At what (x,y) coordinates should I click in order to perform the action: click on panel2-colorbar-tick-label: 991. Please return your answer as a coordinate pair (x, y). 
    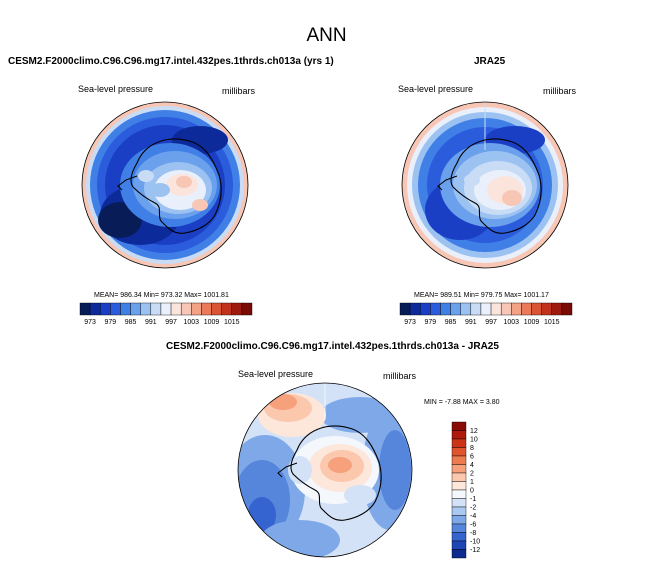
    Looking at the image, I should click on (471, 322).